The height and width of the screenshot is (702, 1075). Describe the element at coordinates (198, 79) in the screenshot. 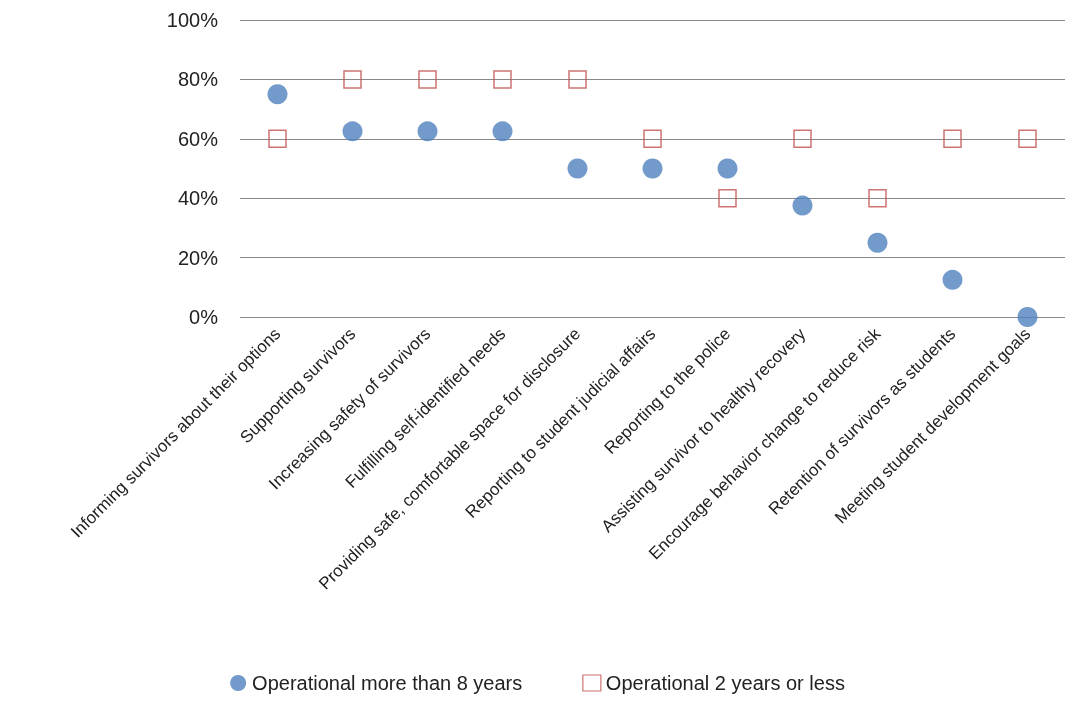

I see `y-tick-label: 80%` at that location.